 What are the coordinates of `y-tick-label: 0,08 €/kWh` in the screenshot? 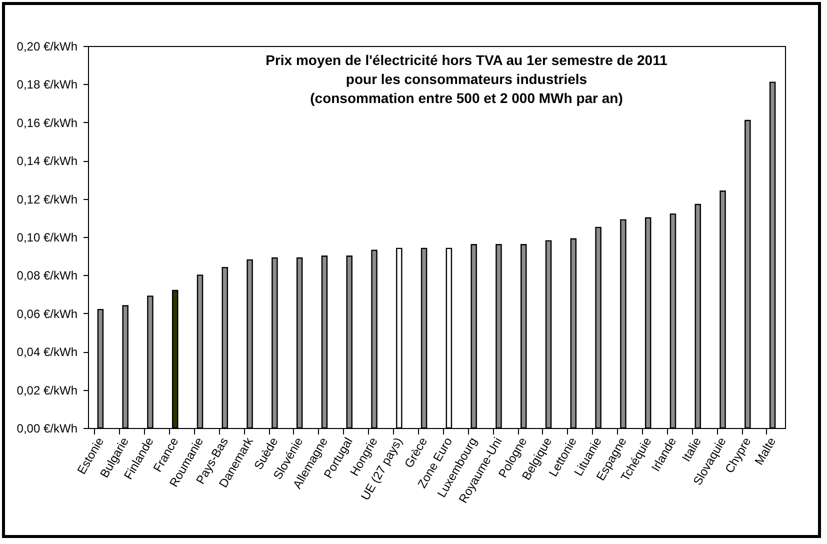 It's located at (47, 275).